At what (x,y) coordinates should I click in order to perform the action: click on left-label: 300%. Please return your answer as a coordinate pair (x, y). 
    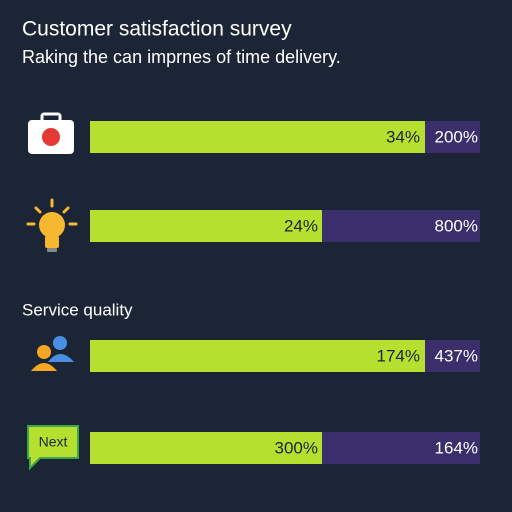
    Looking at the image, I should click on (296, 447).